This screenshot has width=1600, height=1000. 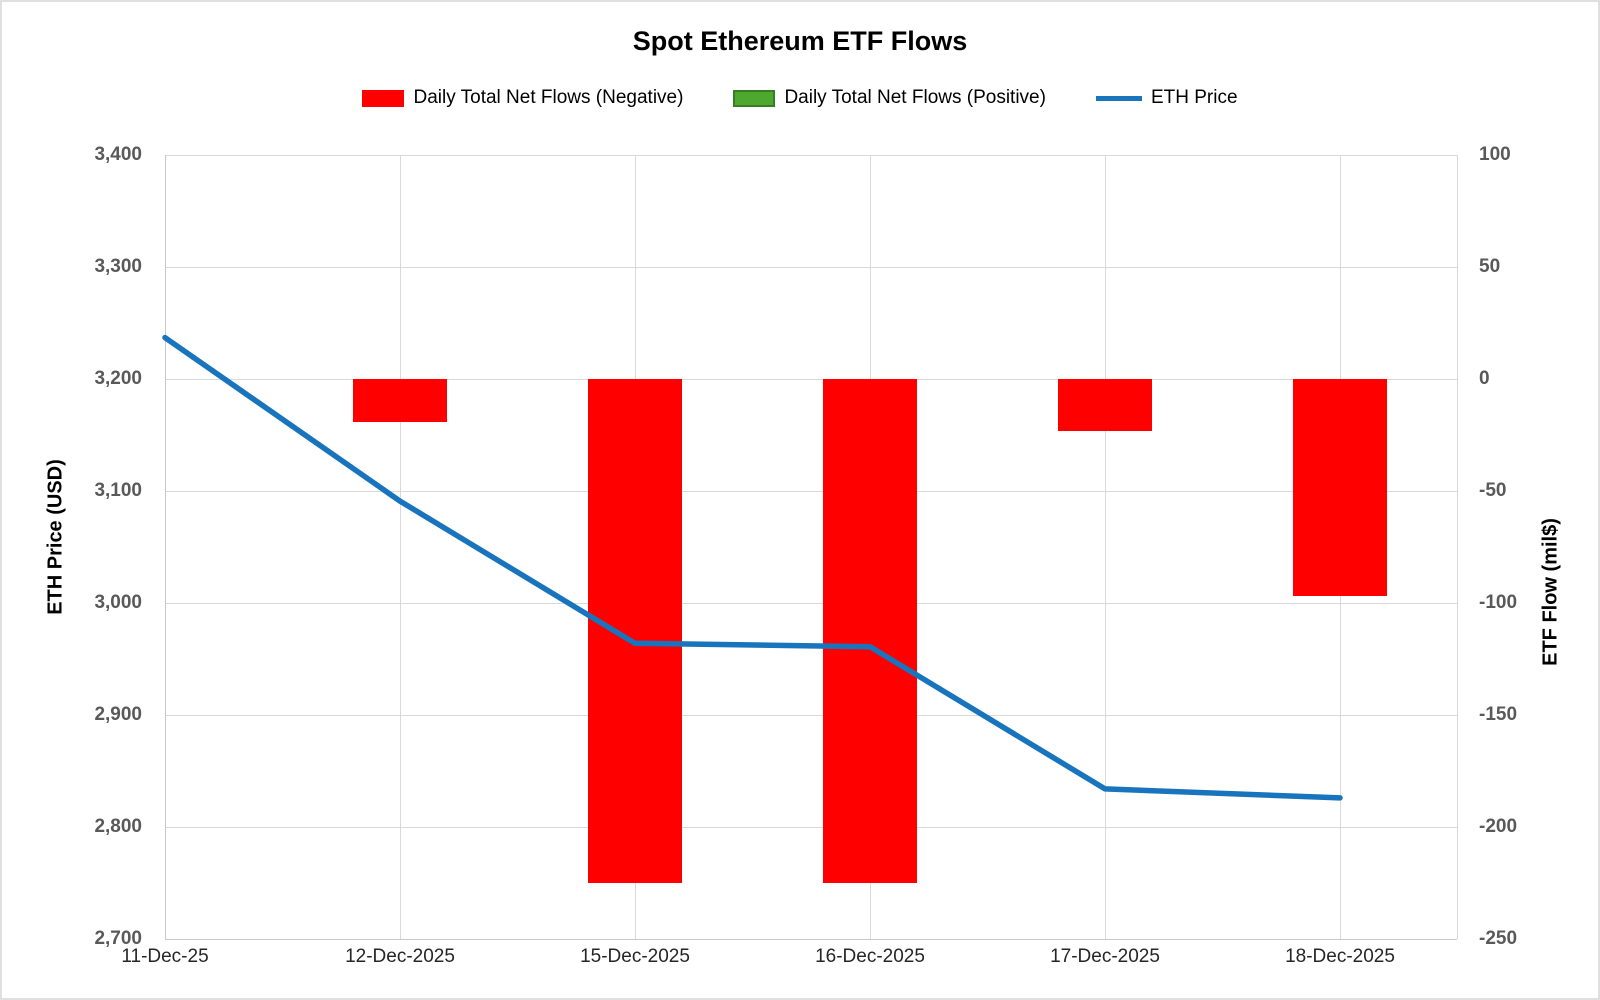 What do you see at coordinates (1484, 378) in the screenshot?
I see `right-axis-tick: 0` at bounding box center [1484, 378].